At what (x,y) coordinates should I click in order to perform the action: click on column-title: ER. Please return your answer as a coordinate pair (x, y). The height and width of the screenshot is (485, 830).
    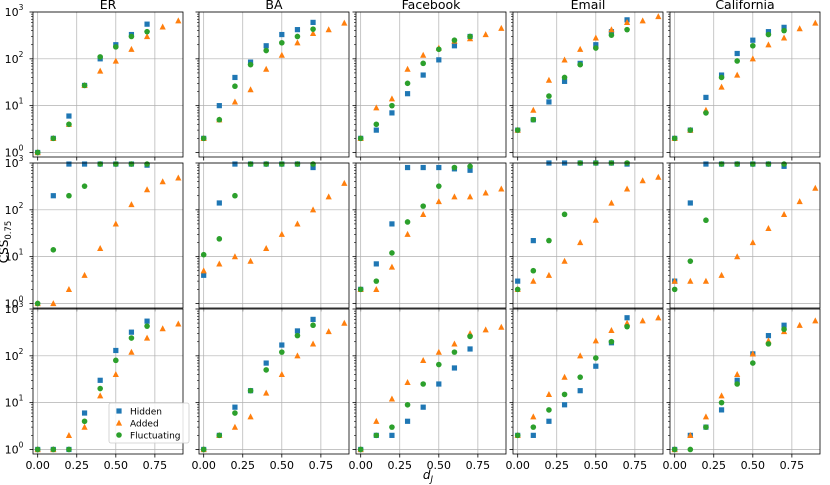
    Looking at the image, I should click on (108, 6).